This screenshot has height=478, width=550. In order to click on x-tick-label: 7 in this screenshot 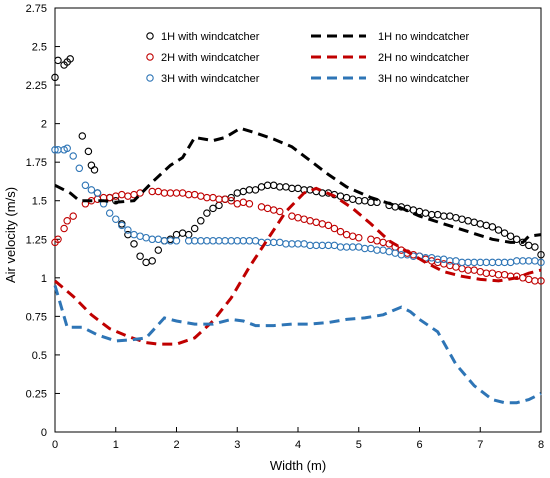, I will do `click(480, 445)`.